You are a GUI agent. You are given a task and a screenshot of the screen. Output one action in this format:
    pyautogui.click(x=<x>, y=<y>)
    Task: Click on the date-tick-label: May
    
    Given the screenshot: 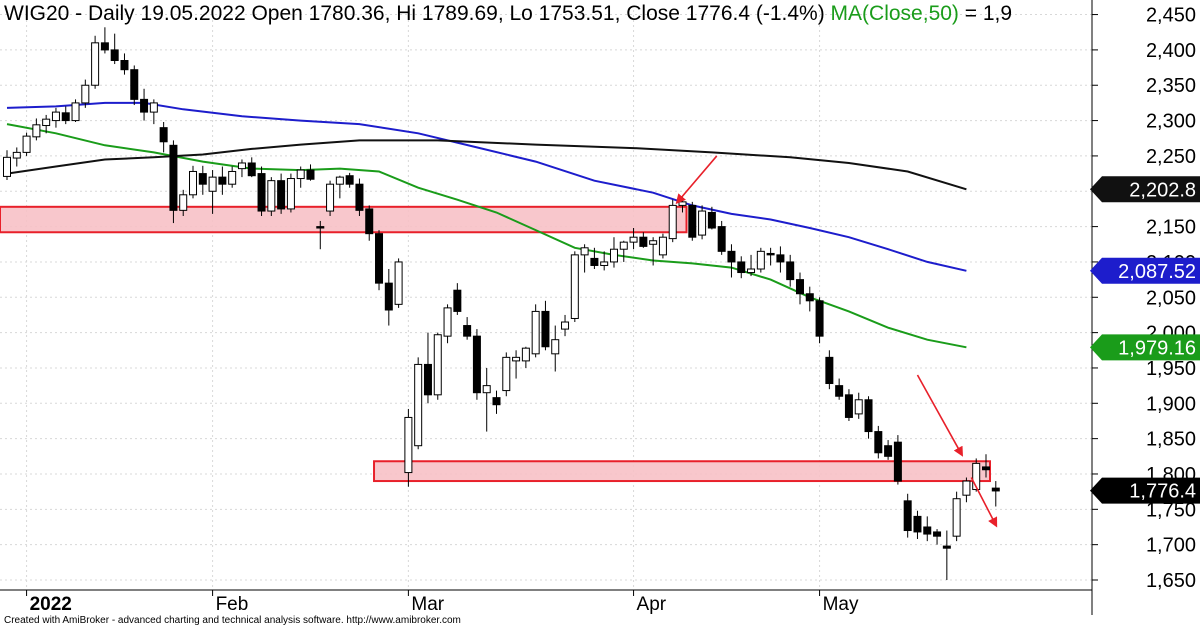 What is the action you would take?
    pyautogui.click(x=841, y=604)
    